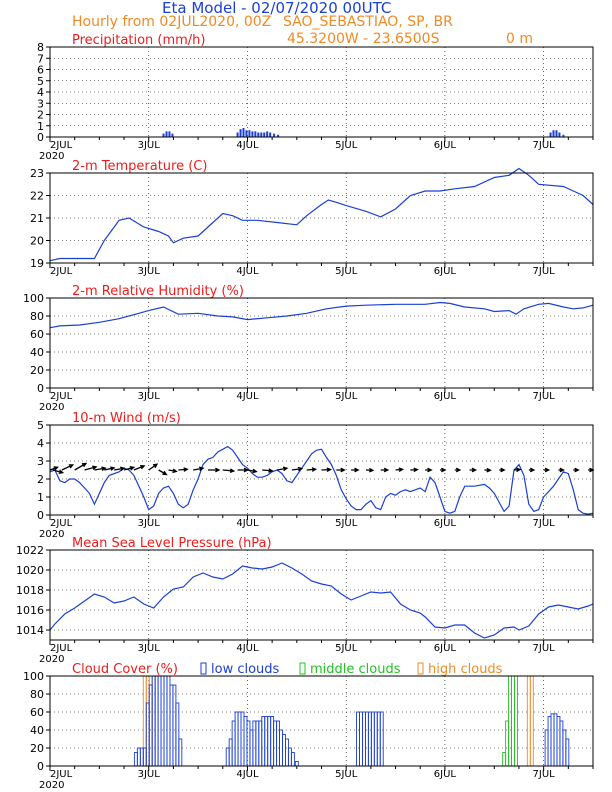 Image resolution: width=612 pixels, height=792 pixels. What do you see at coordinates (30, 630) in the screenshot?
I see `y-tick-label: 1014` at bounding box center [30, 630].